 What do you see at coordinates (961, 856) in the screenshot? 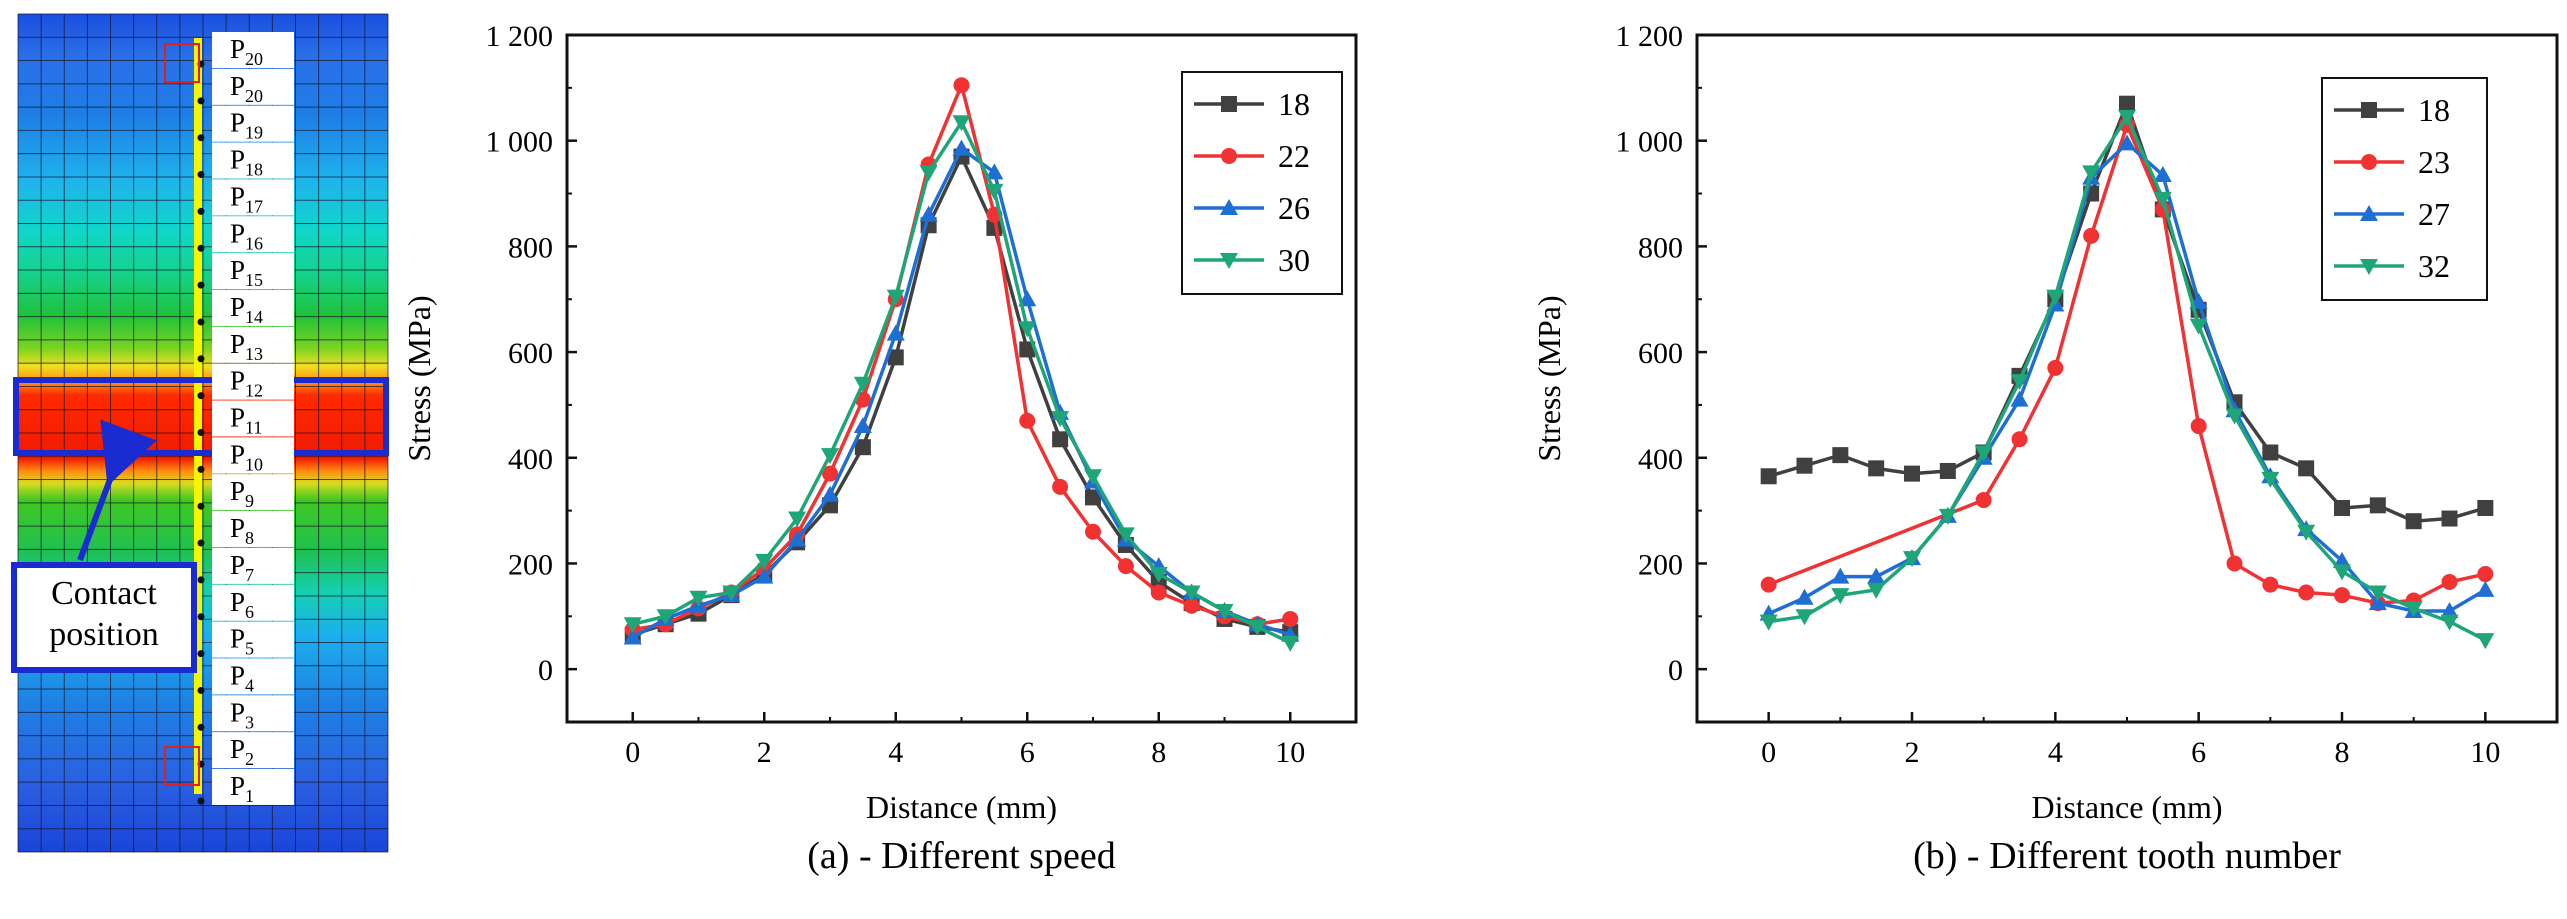
I see `chart-caption: (a) - Different speed` at bounding box center [961, 856].